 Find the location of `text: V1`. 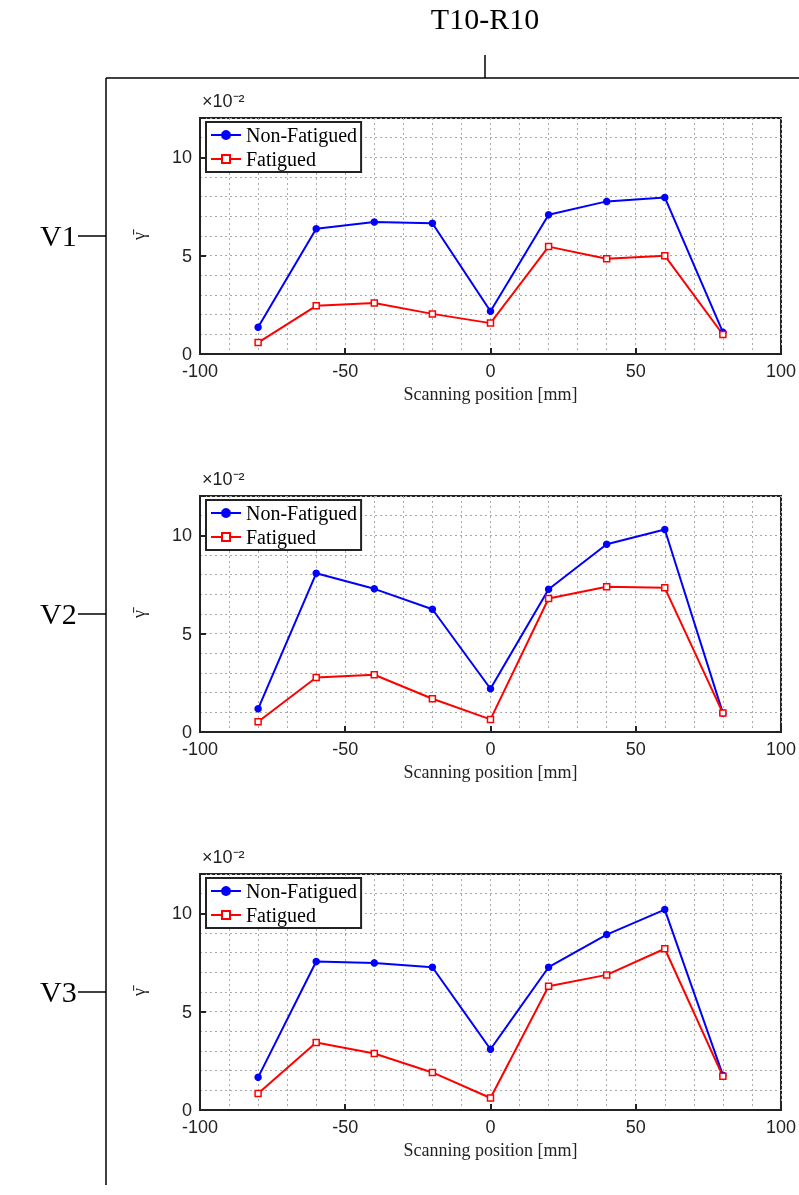

text: V1 is located at coordinates (58, 236).